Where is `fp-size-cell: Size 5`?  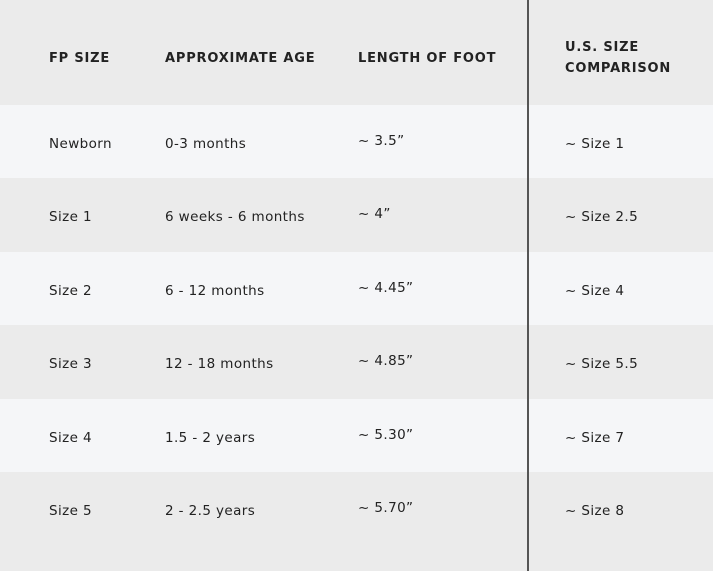
fp-size-cell: Size 5 is located at coordinates (70, 511).